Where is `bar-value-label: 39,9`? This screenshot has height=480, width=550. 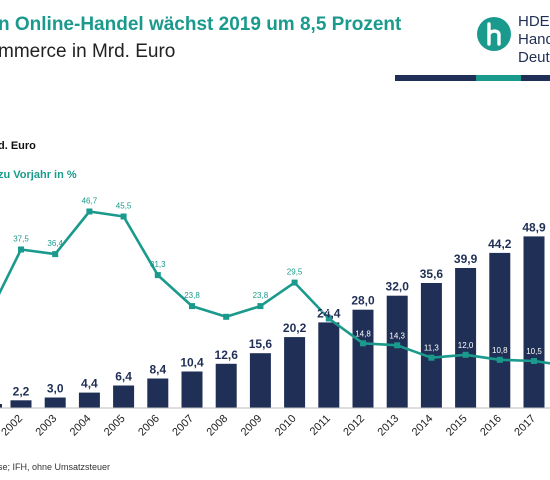
bar-value-label: 39,9 is located at coordinates (466, 259).